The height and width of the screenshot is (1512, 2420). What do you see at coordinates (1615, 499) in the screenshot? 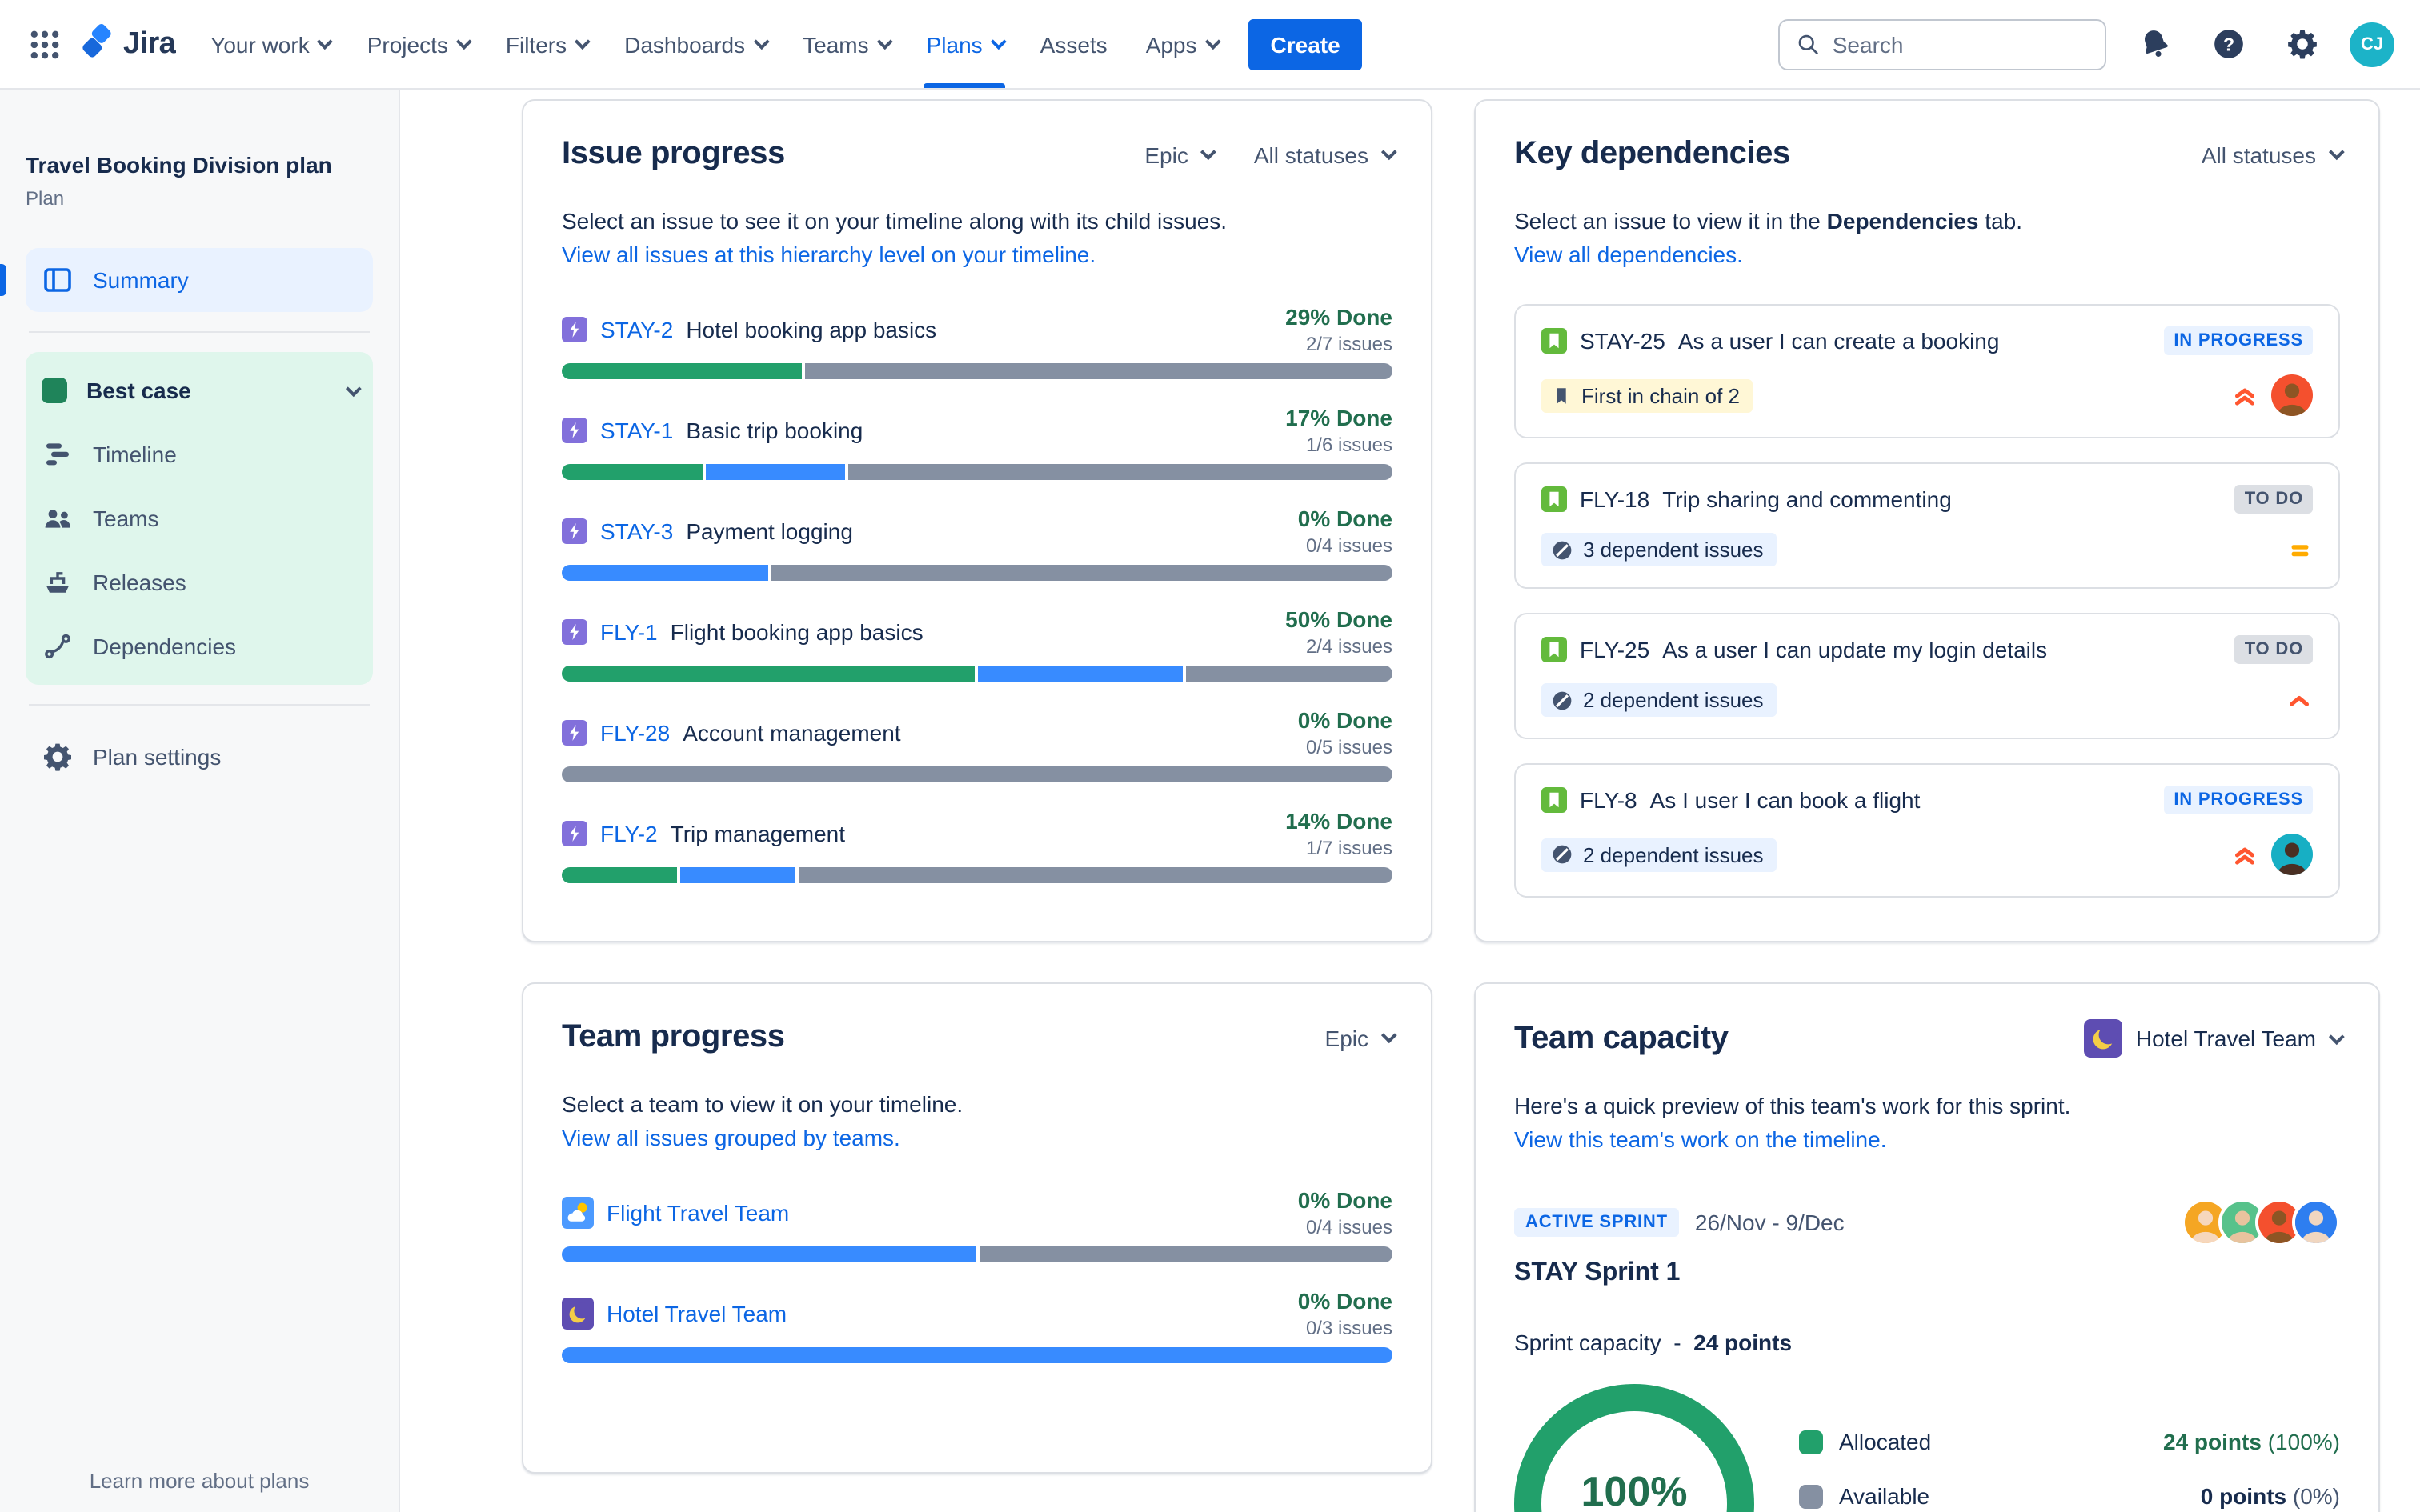
I see `dependency-key: FLY-18` at bounding box center [1615, 499].